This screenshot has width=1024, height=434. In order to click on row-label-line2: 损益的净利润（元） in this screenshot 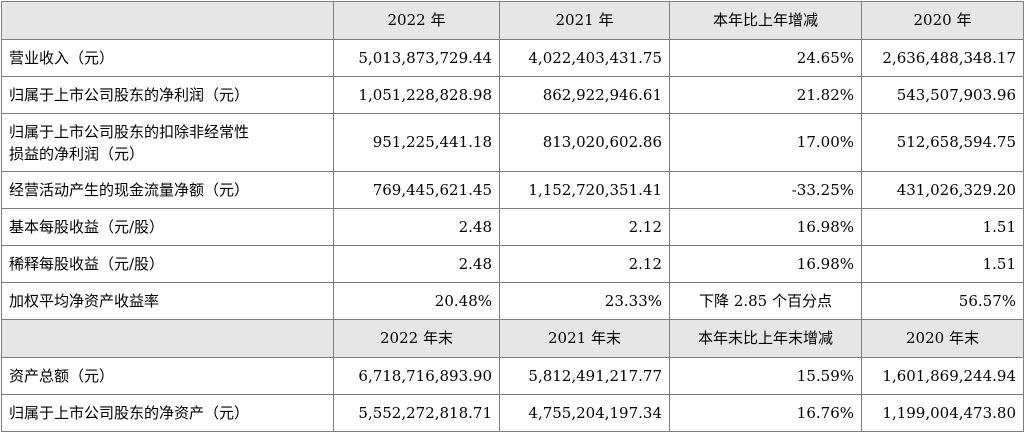, I will do `click(77, 153)`.